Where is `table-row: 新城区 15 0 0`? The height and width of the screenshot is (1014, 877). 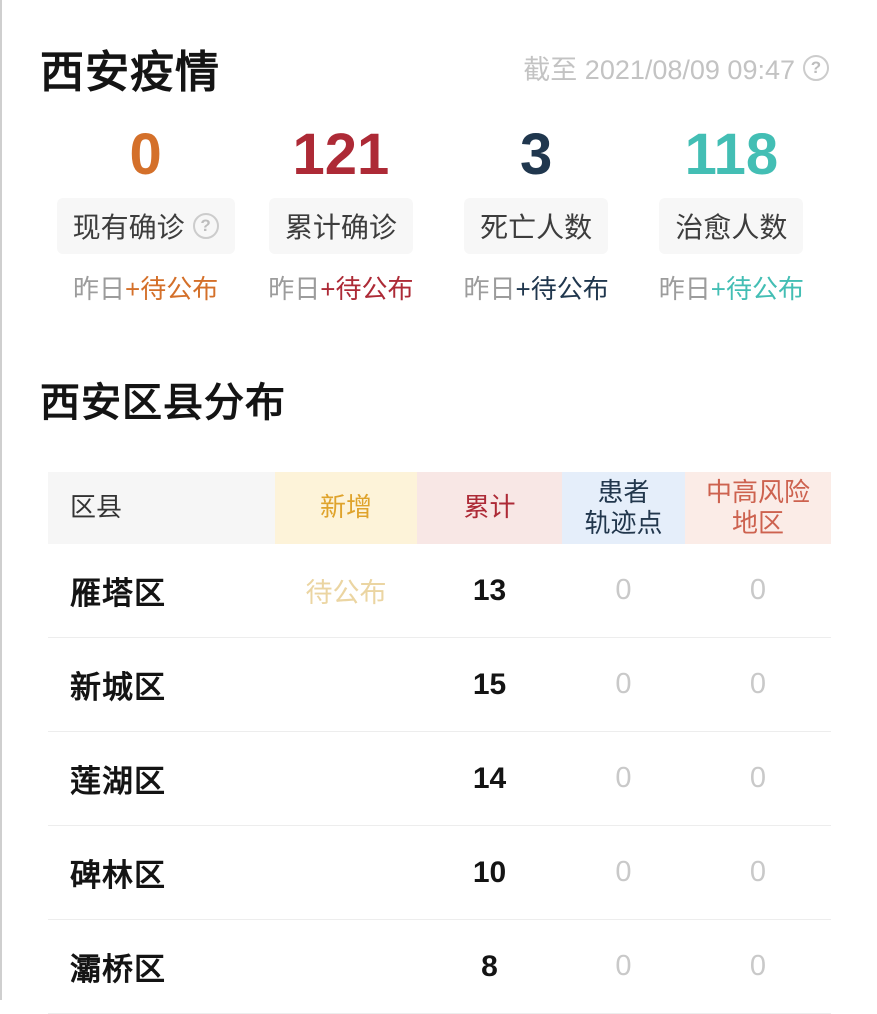
table-row: 新城区 15 0 0 is located at coordinates (439, 685).